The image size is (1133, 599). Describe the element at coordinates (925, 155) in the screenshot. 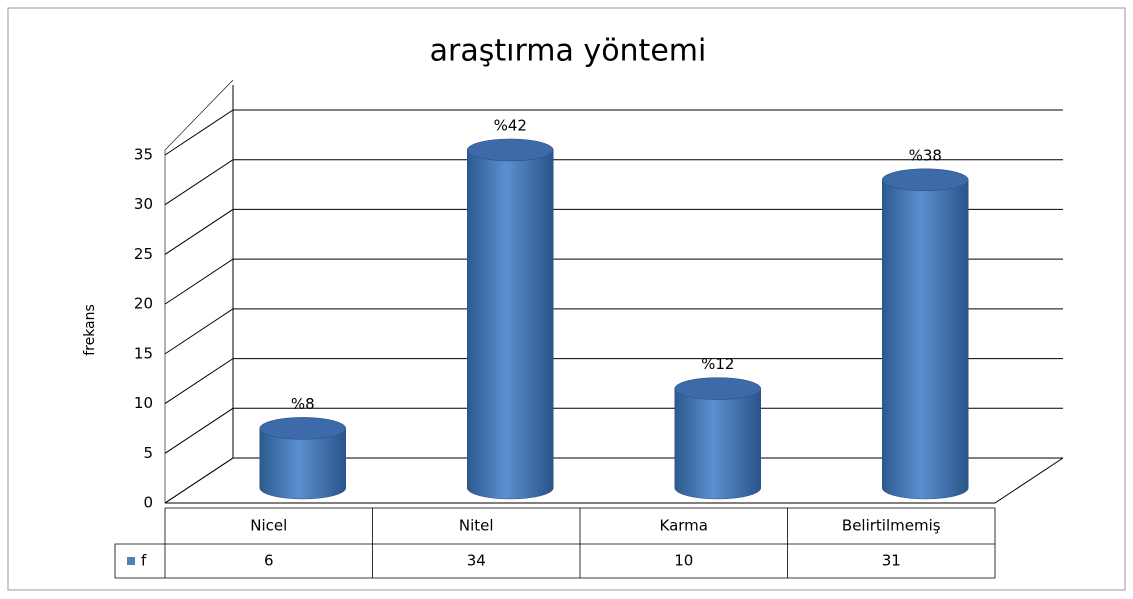

I see `data-label: %38` at that location.